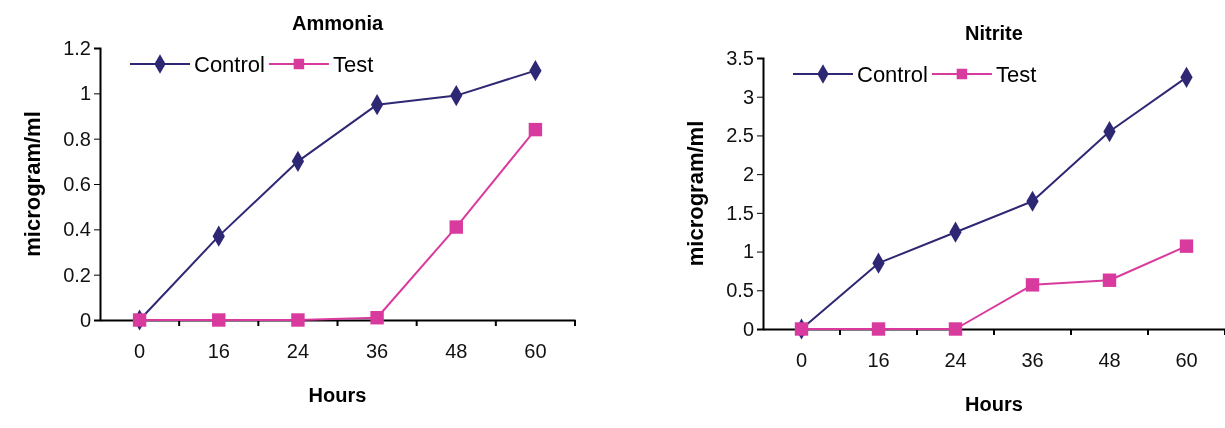  What do you see at coordinates (77, 138) in the screenshot?
I see `y-tick-label: 0.8` at bounding box center [77, 138].